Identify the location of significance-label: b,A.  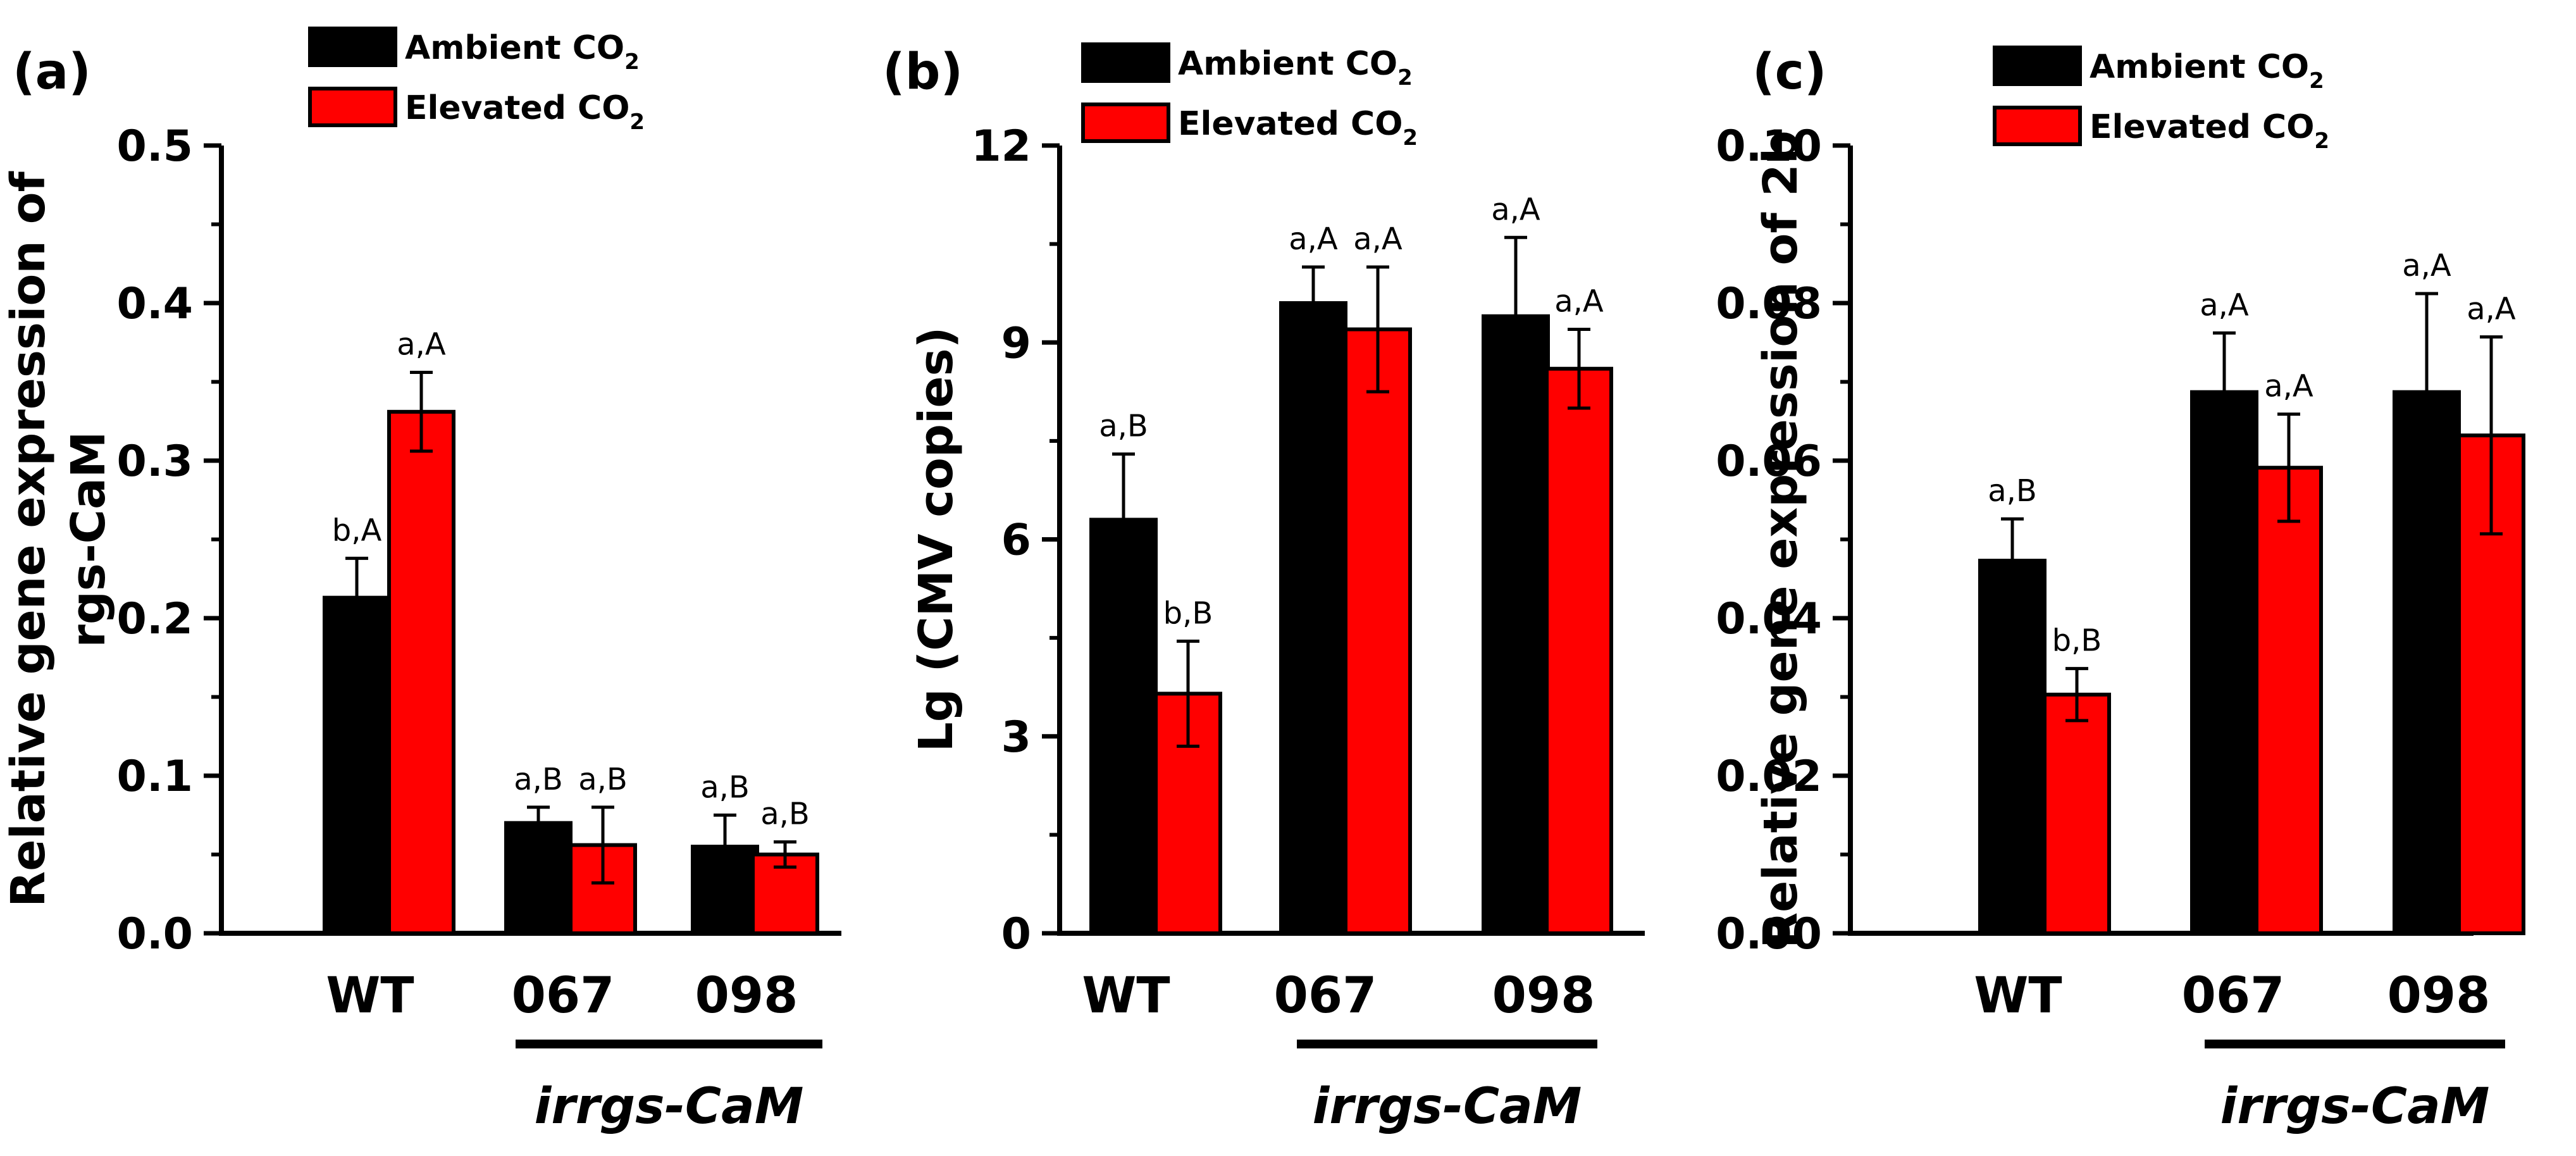
(357, 531).